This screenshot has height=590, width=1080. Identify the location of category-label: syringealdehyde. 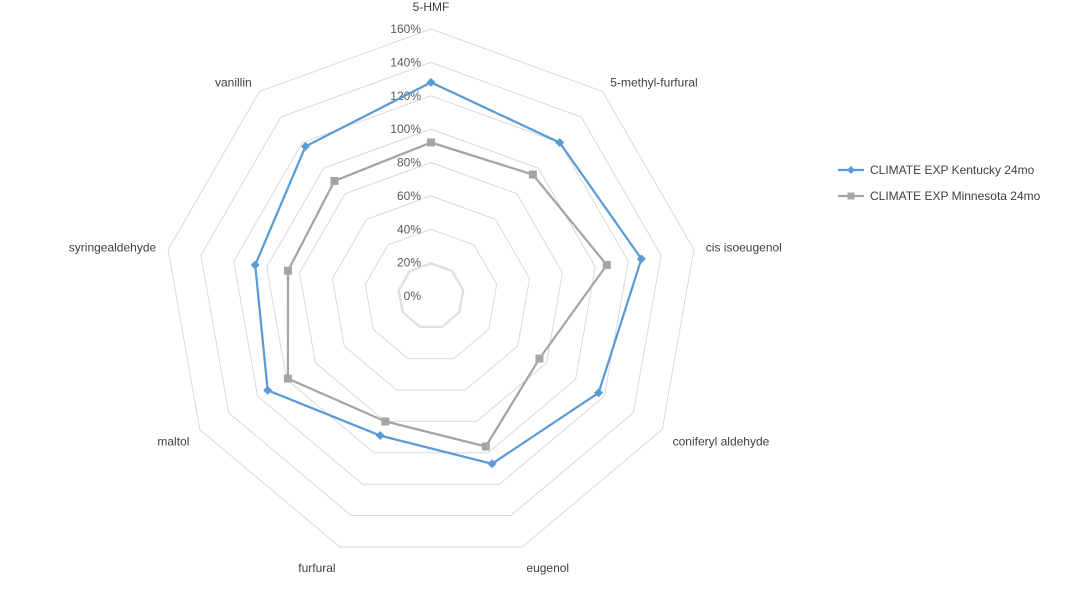
(113, 248).